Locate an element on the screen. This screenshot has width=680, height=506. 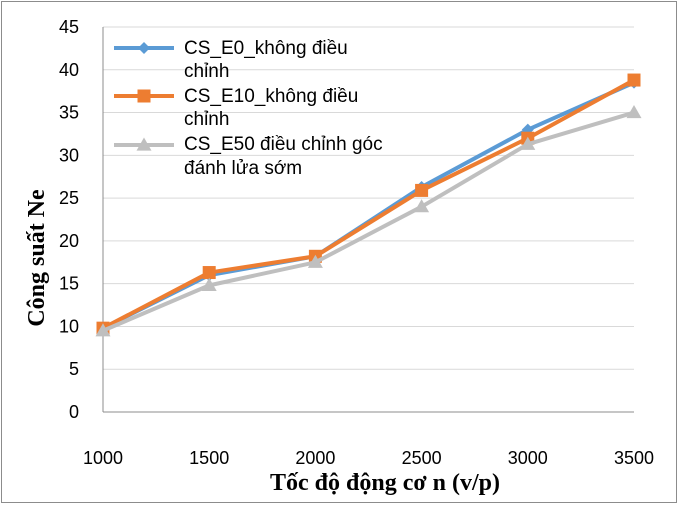
y-tick-label: 35 is located at coordinates (69, 113).